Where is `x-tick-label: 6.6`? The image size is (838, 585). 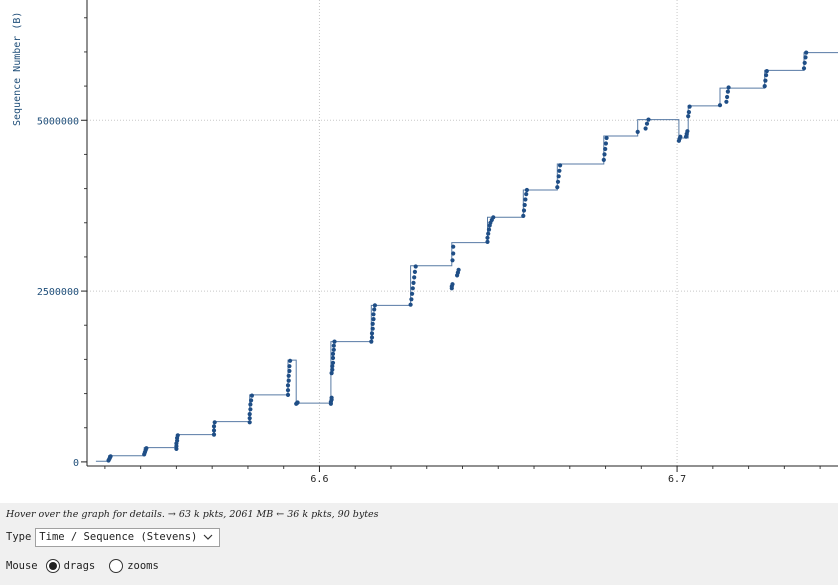
x-tick-label: 6.6 is located at coordinates (319, 479).